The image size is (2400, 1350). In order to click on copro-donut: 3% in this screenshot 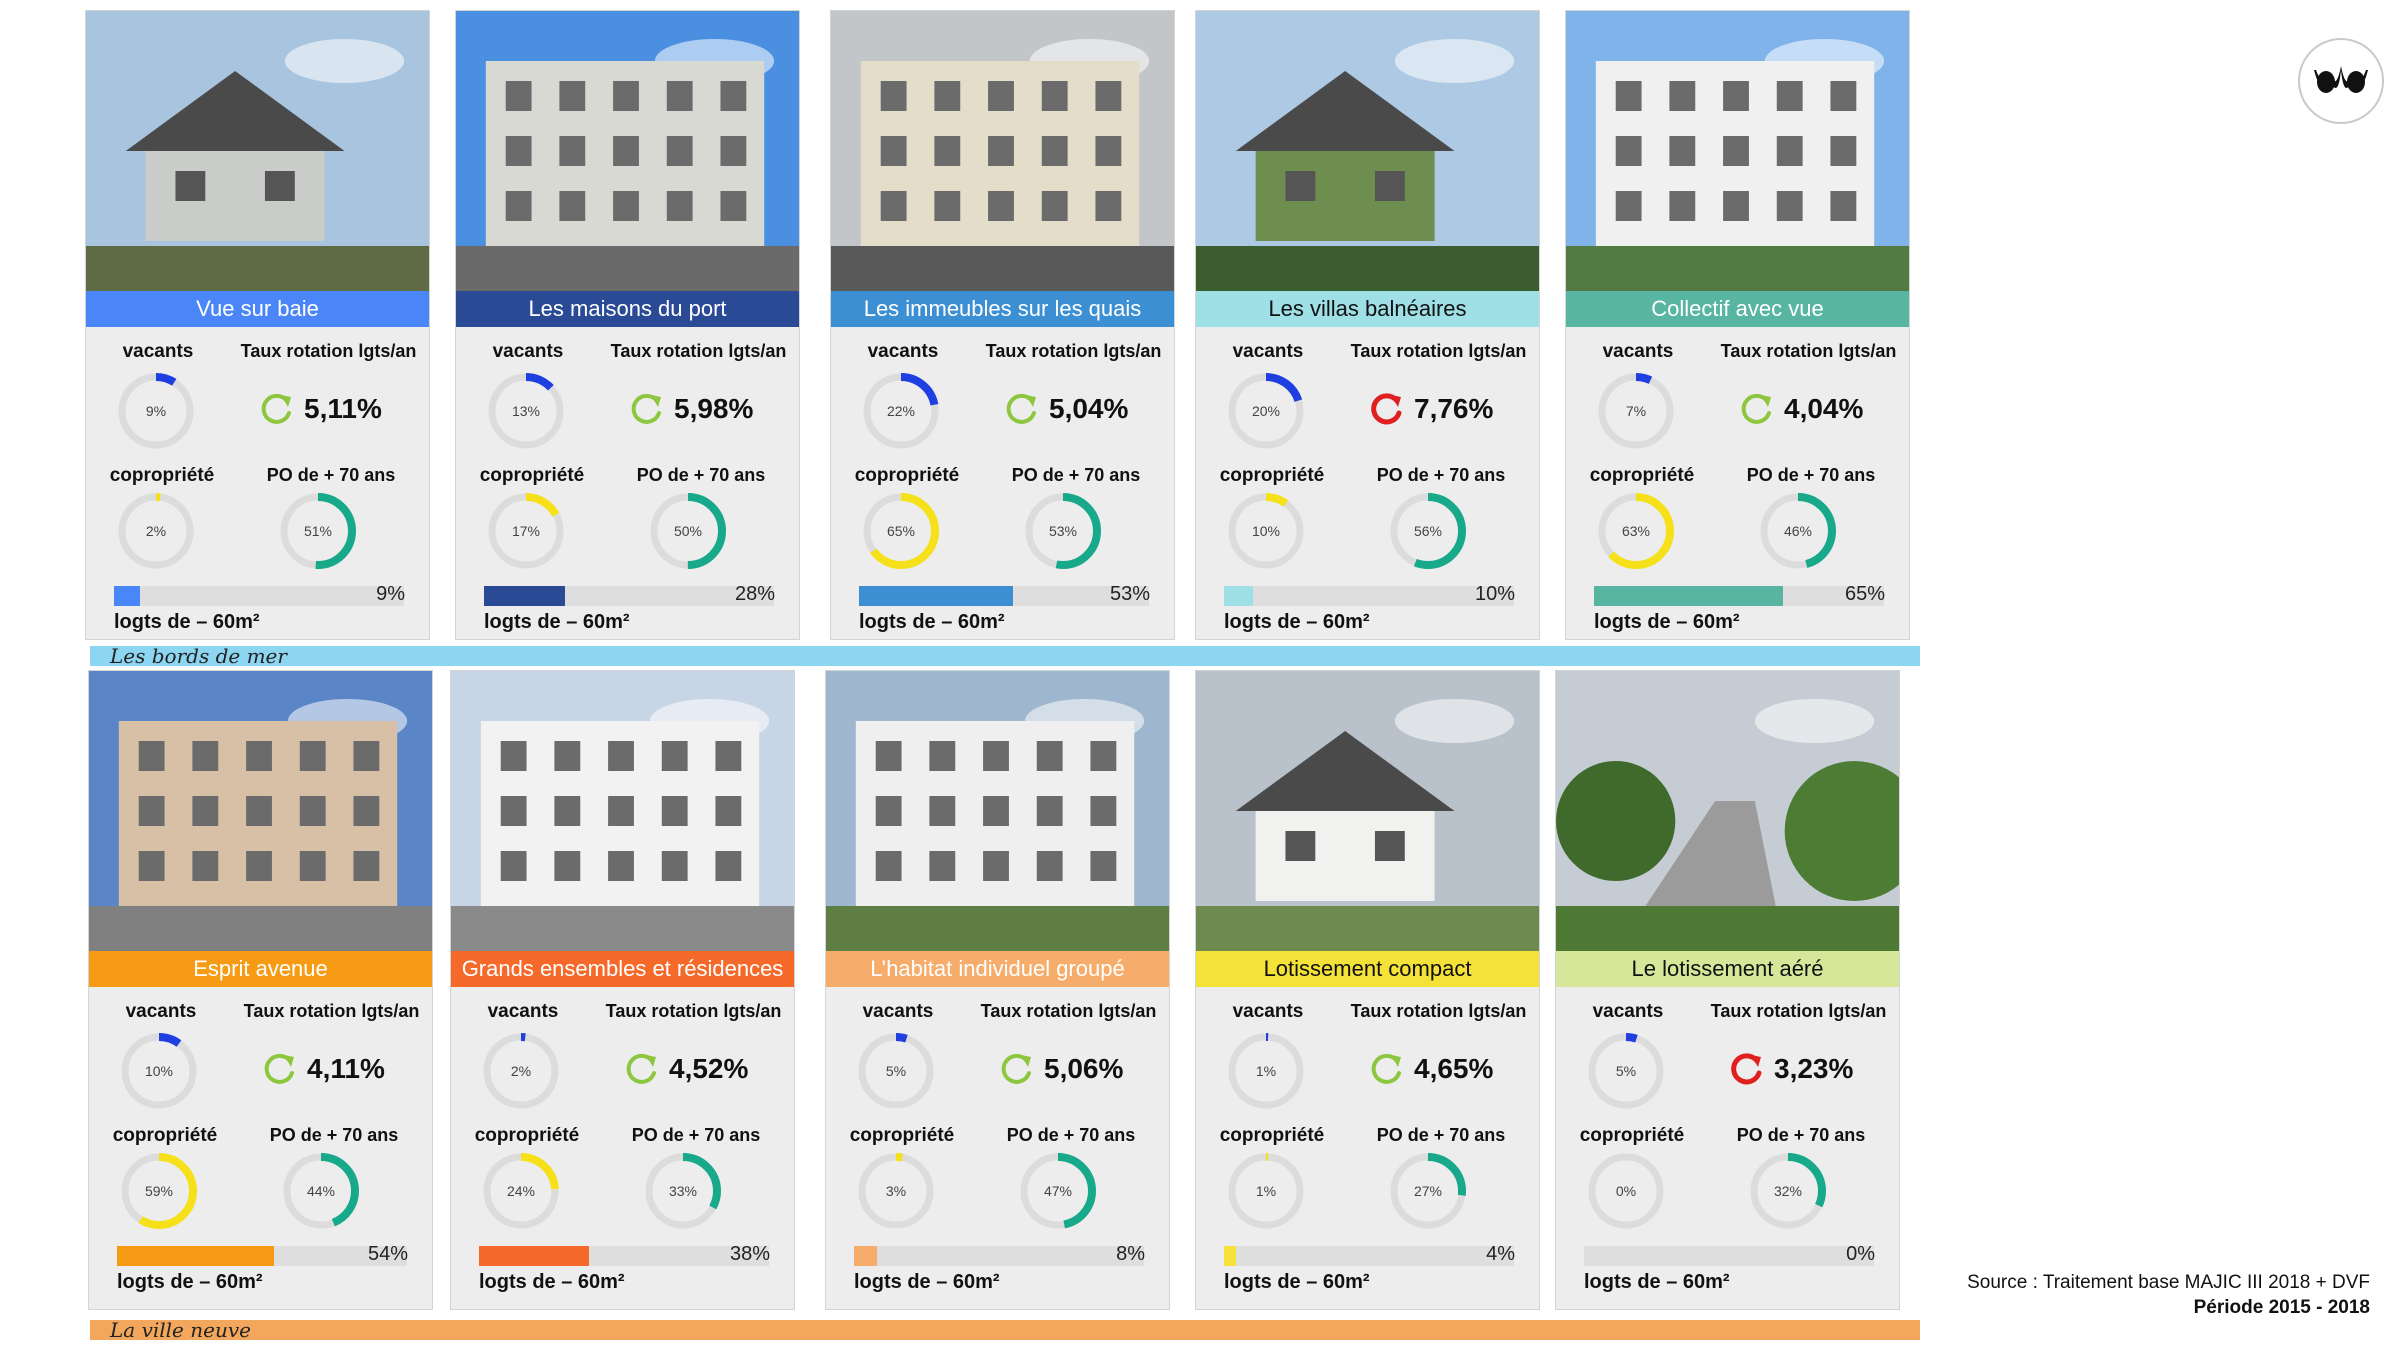, I will do `click(896, 1191)`.